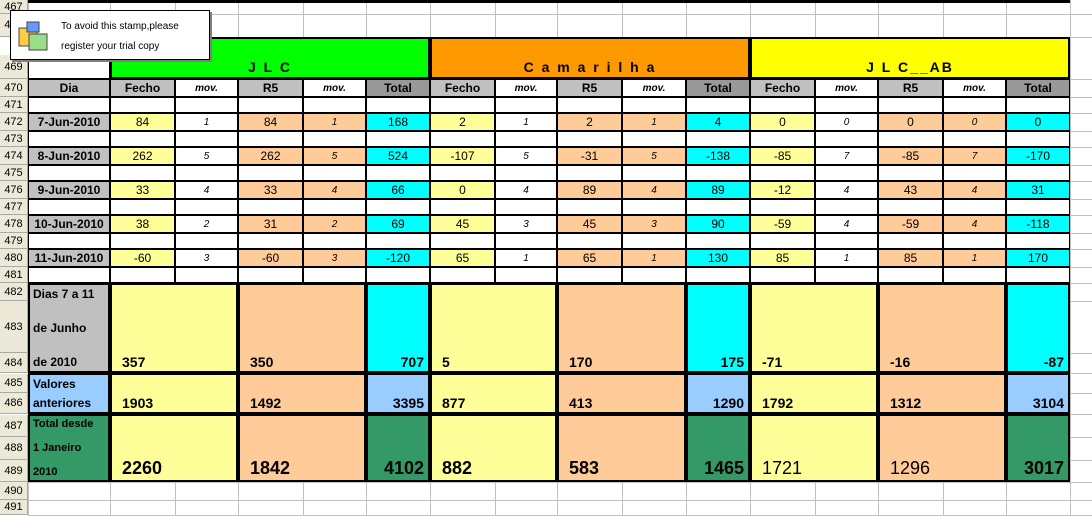 This screenshot has width=1092, height=516. I want to click on value-cell: -120, so click(398, 258).